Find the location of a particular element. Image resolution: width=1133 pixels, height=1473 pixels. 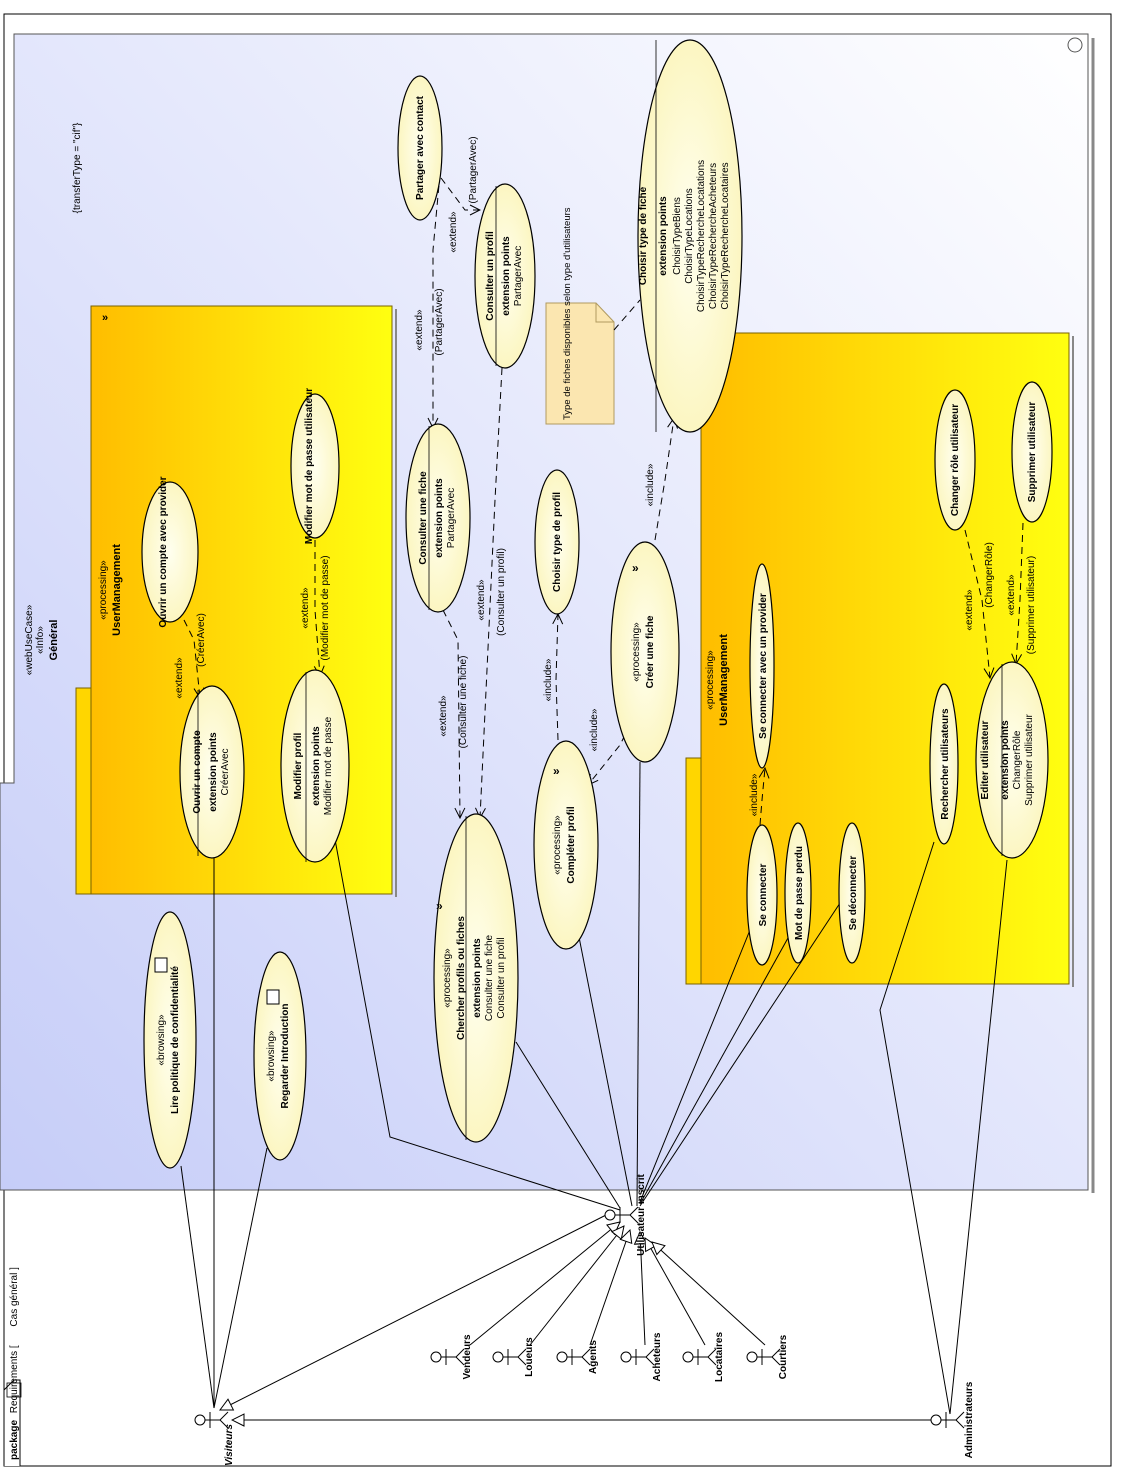

actor-locataires: Locataires is located at coordinates (703, 1357).